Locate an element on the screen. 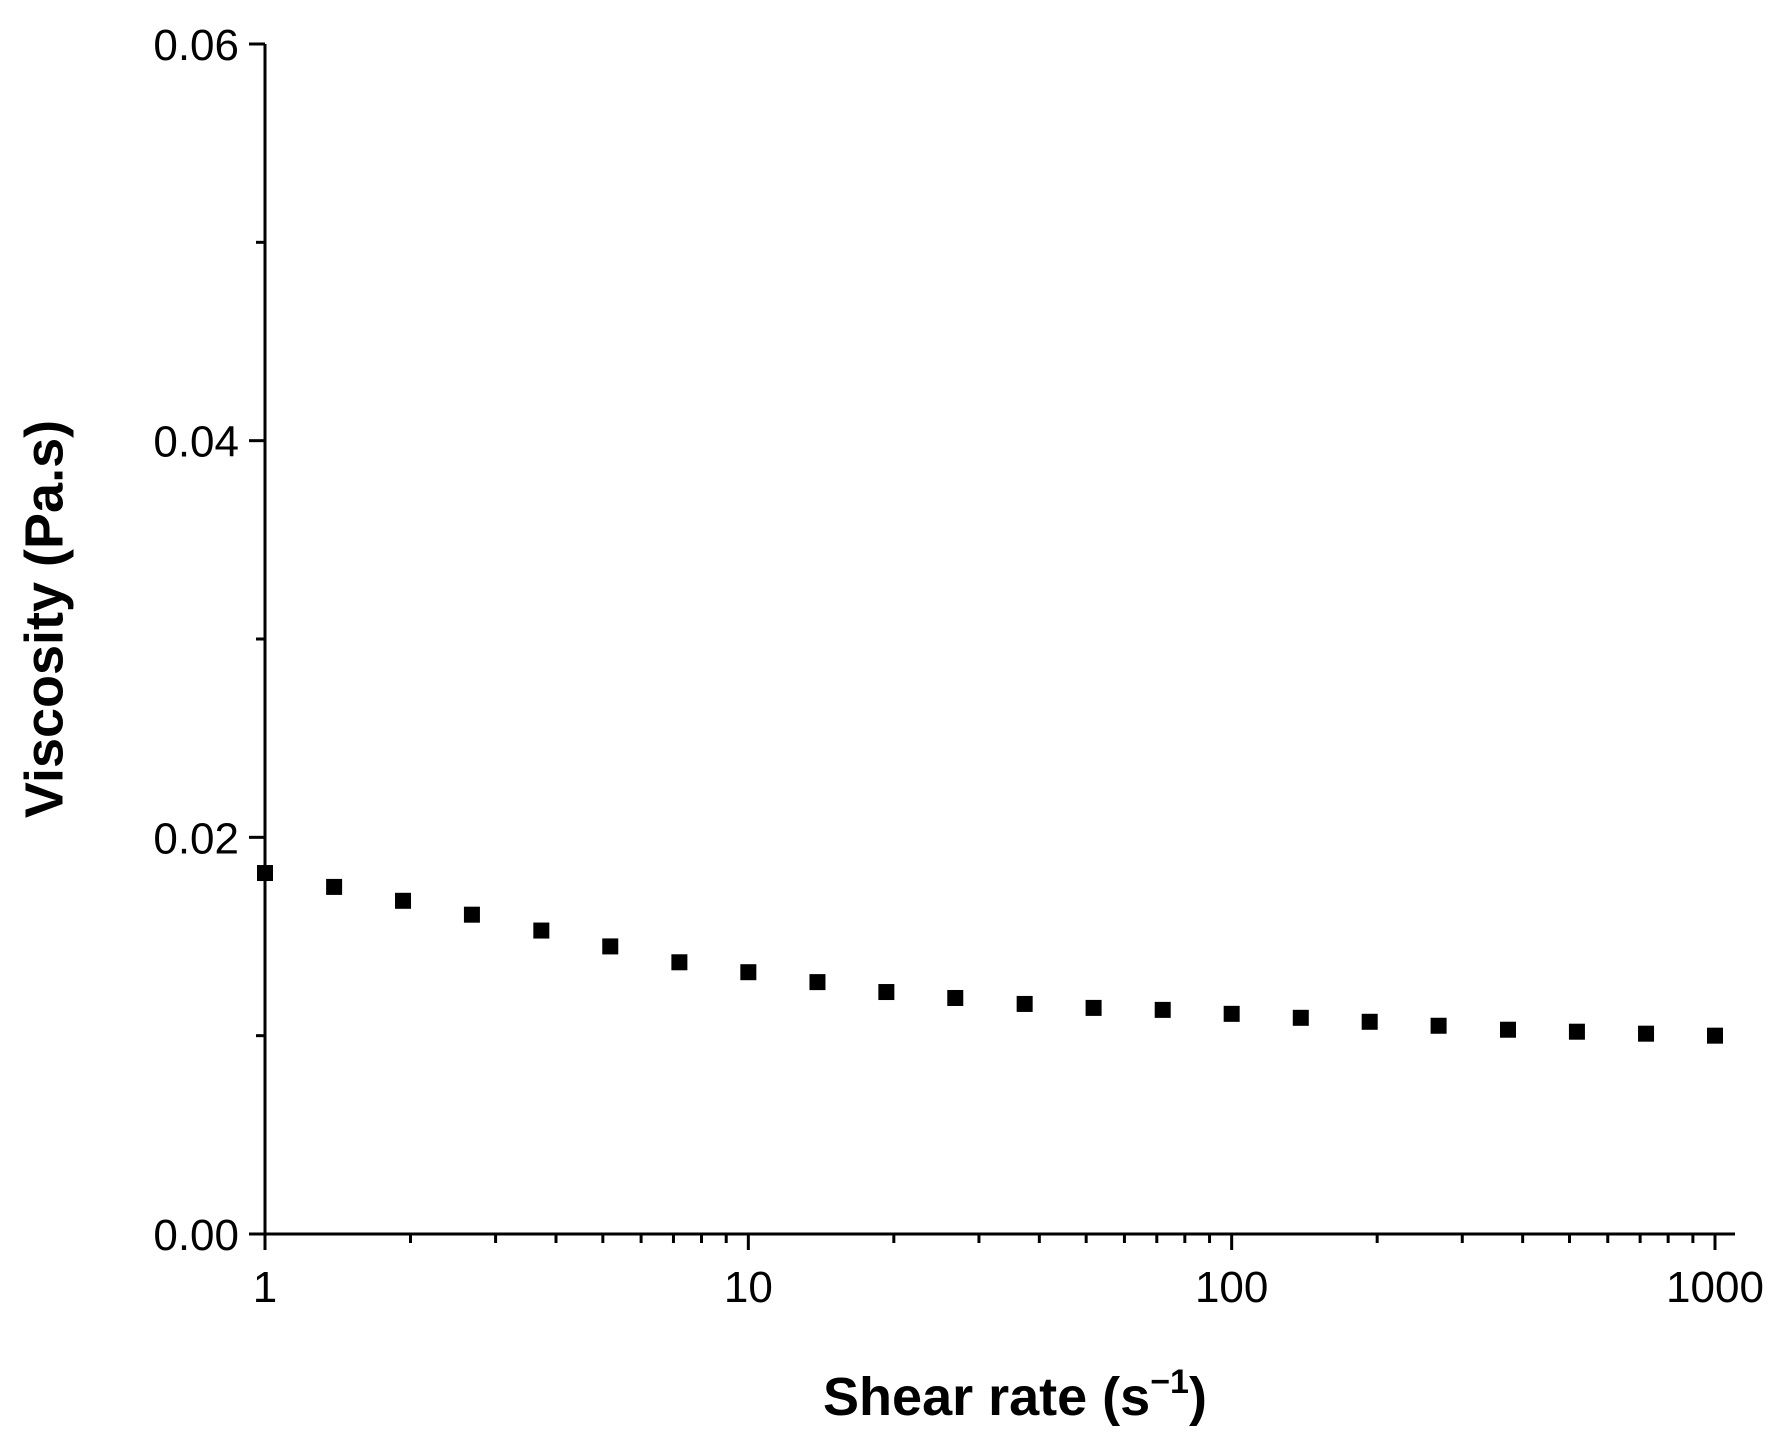  y-tick-label: 0.00 is located at coordinates (196, 1235).